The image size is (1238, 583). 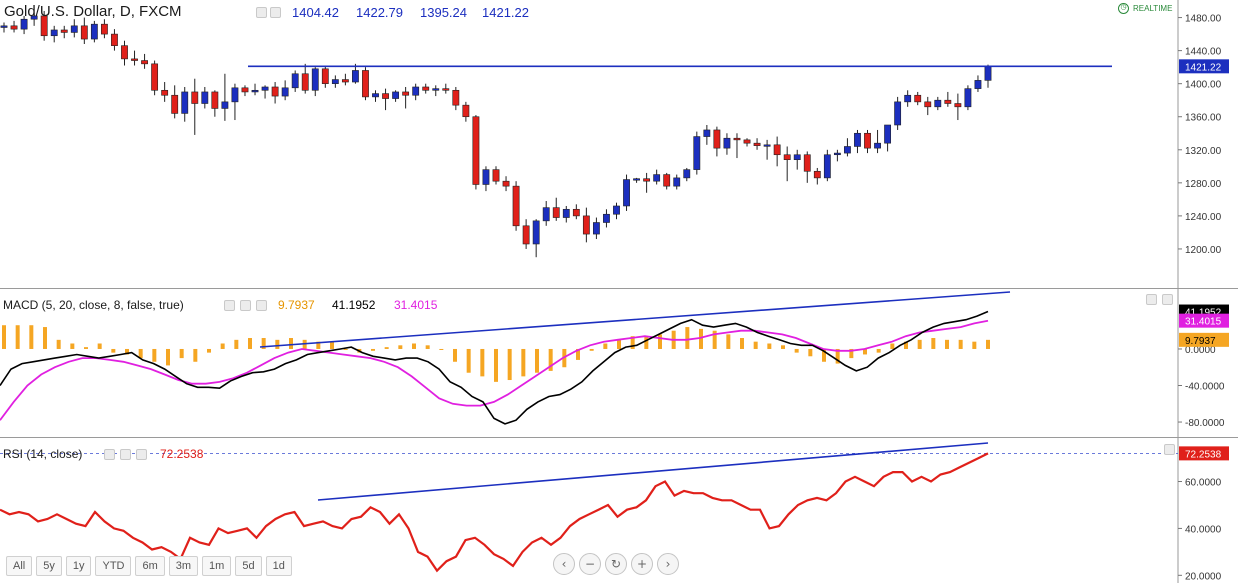 I want to click on pane-up-icon, so click(x=1151, y=299).